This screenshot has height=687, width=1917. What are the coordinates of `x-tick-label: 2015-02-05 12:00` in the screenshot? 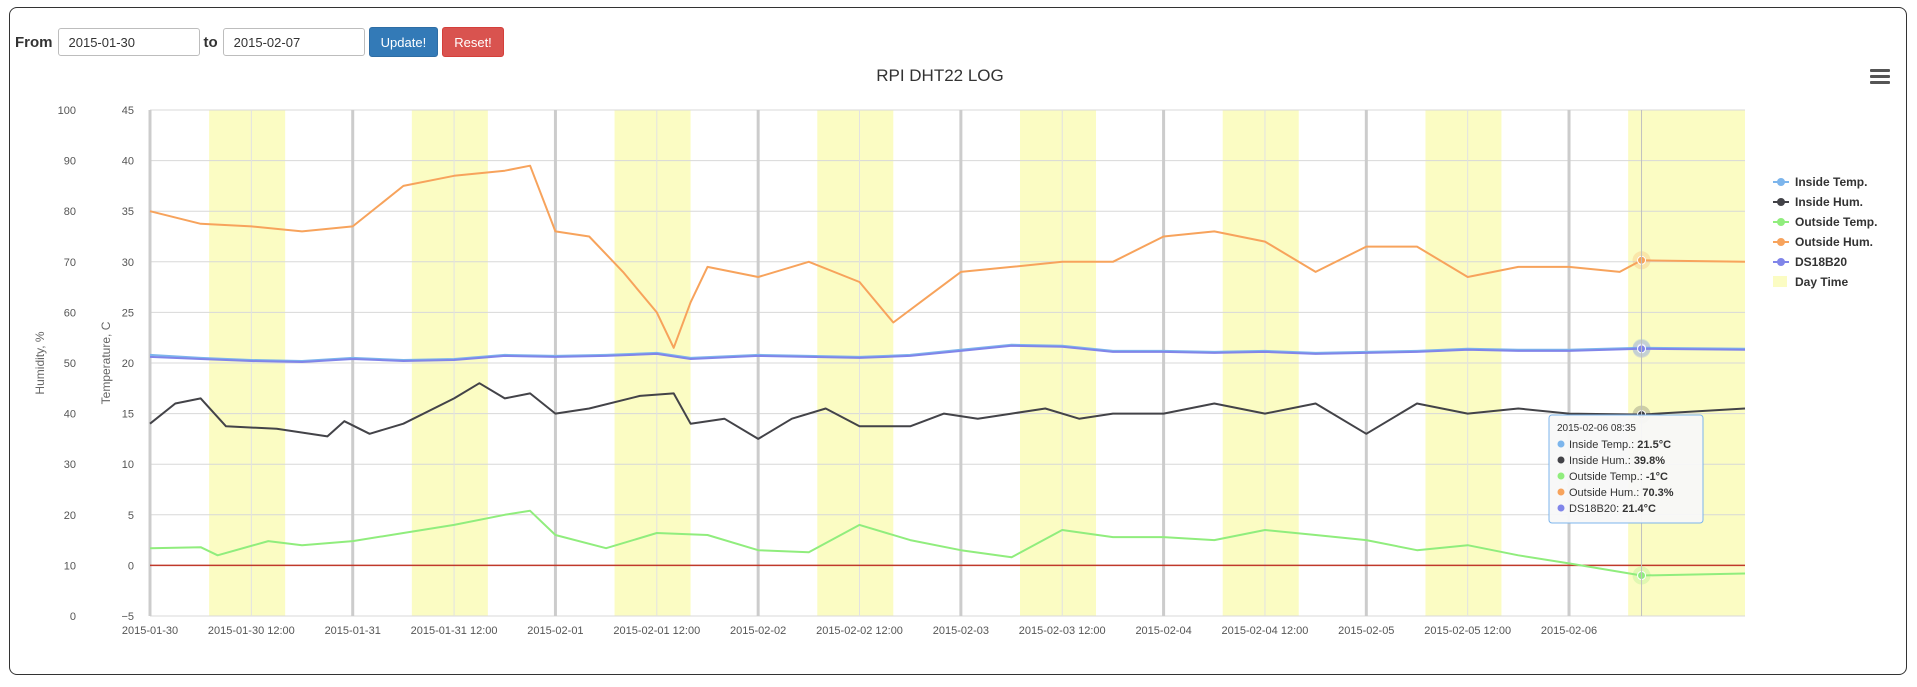 It's located at (1467, 631).